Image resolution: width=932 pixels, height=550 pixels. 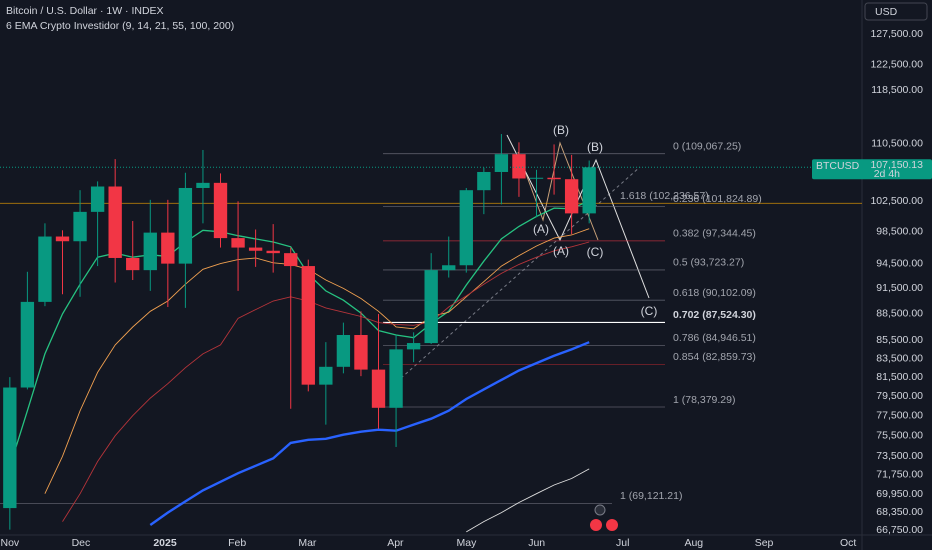 I want to click on fib-label: 0.5 (93,723.27), so click(x=708, y=263).